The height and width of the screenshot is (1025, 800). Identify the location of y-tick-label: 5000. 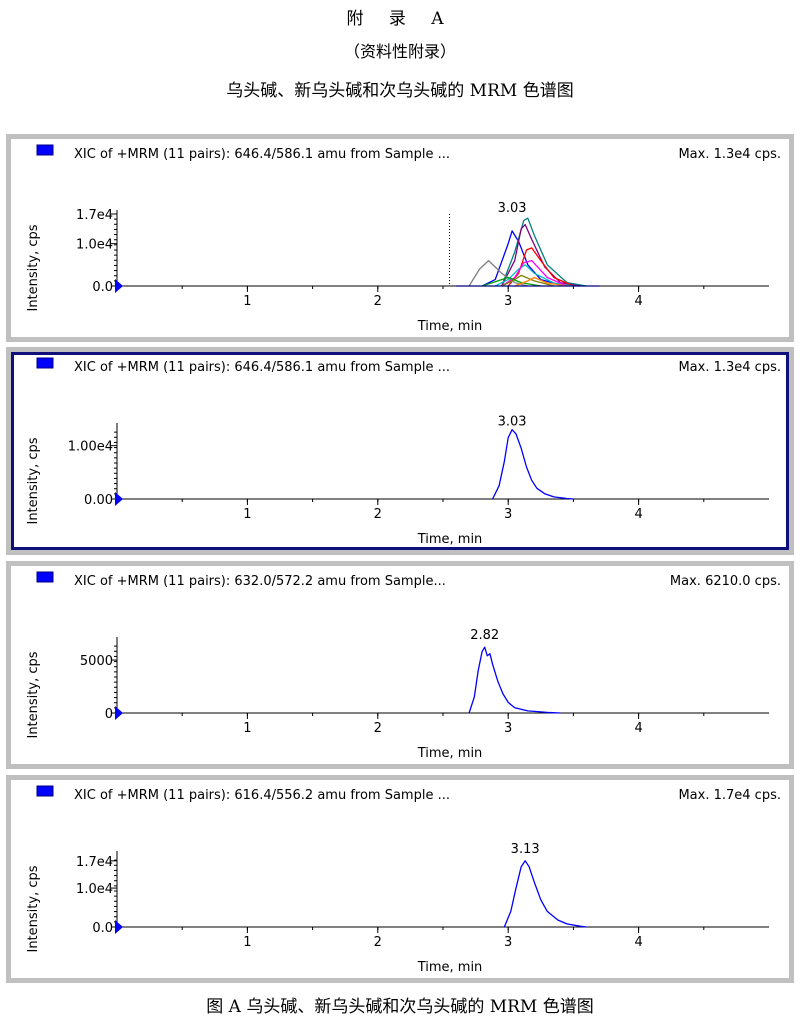
(96, 661).